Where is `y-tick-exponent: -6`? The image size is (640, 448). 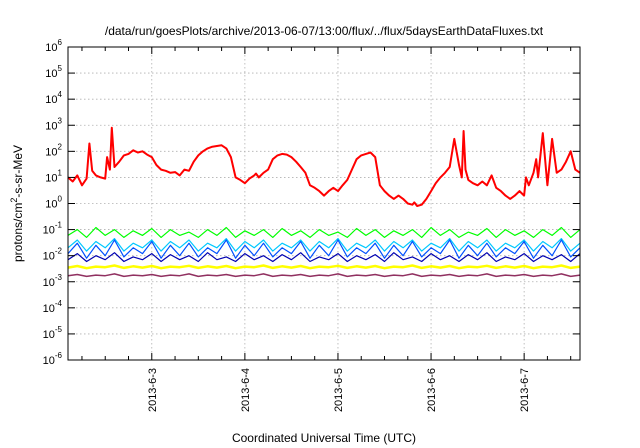
y-tick-exponent: -6 is located at coordinates (59, 355).